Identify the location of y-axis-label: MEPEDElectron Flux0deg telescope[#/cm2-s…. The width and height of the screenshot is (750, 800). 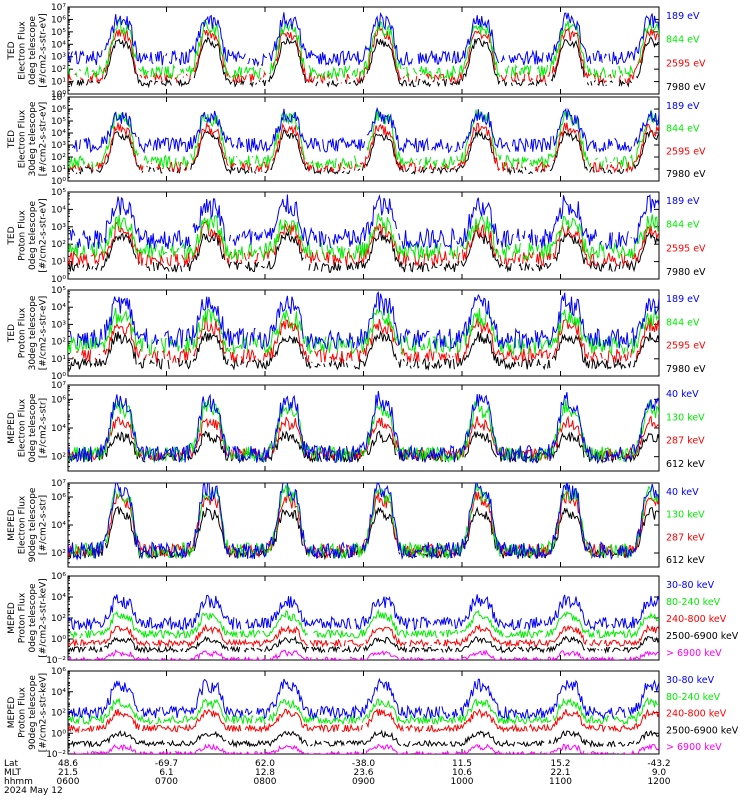
(28, 428).